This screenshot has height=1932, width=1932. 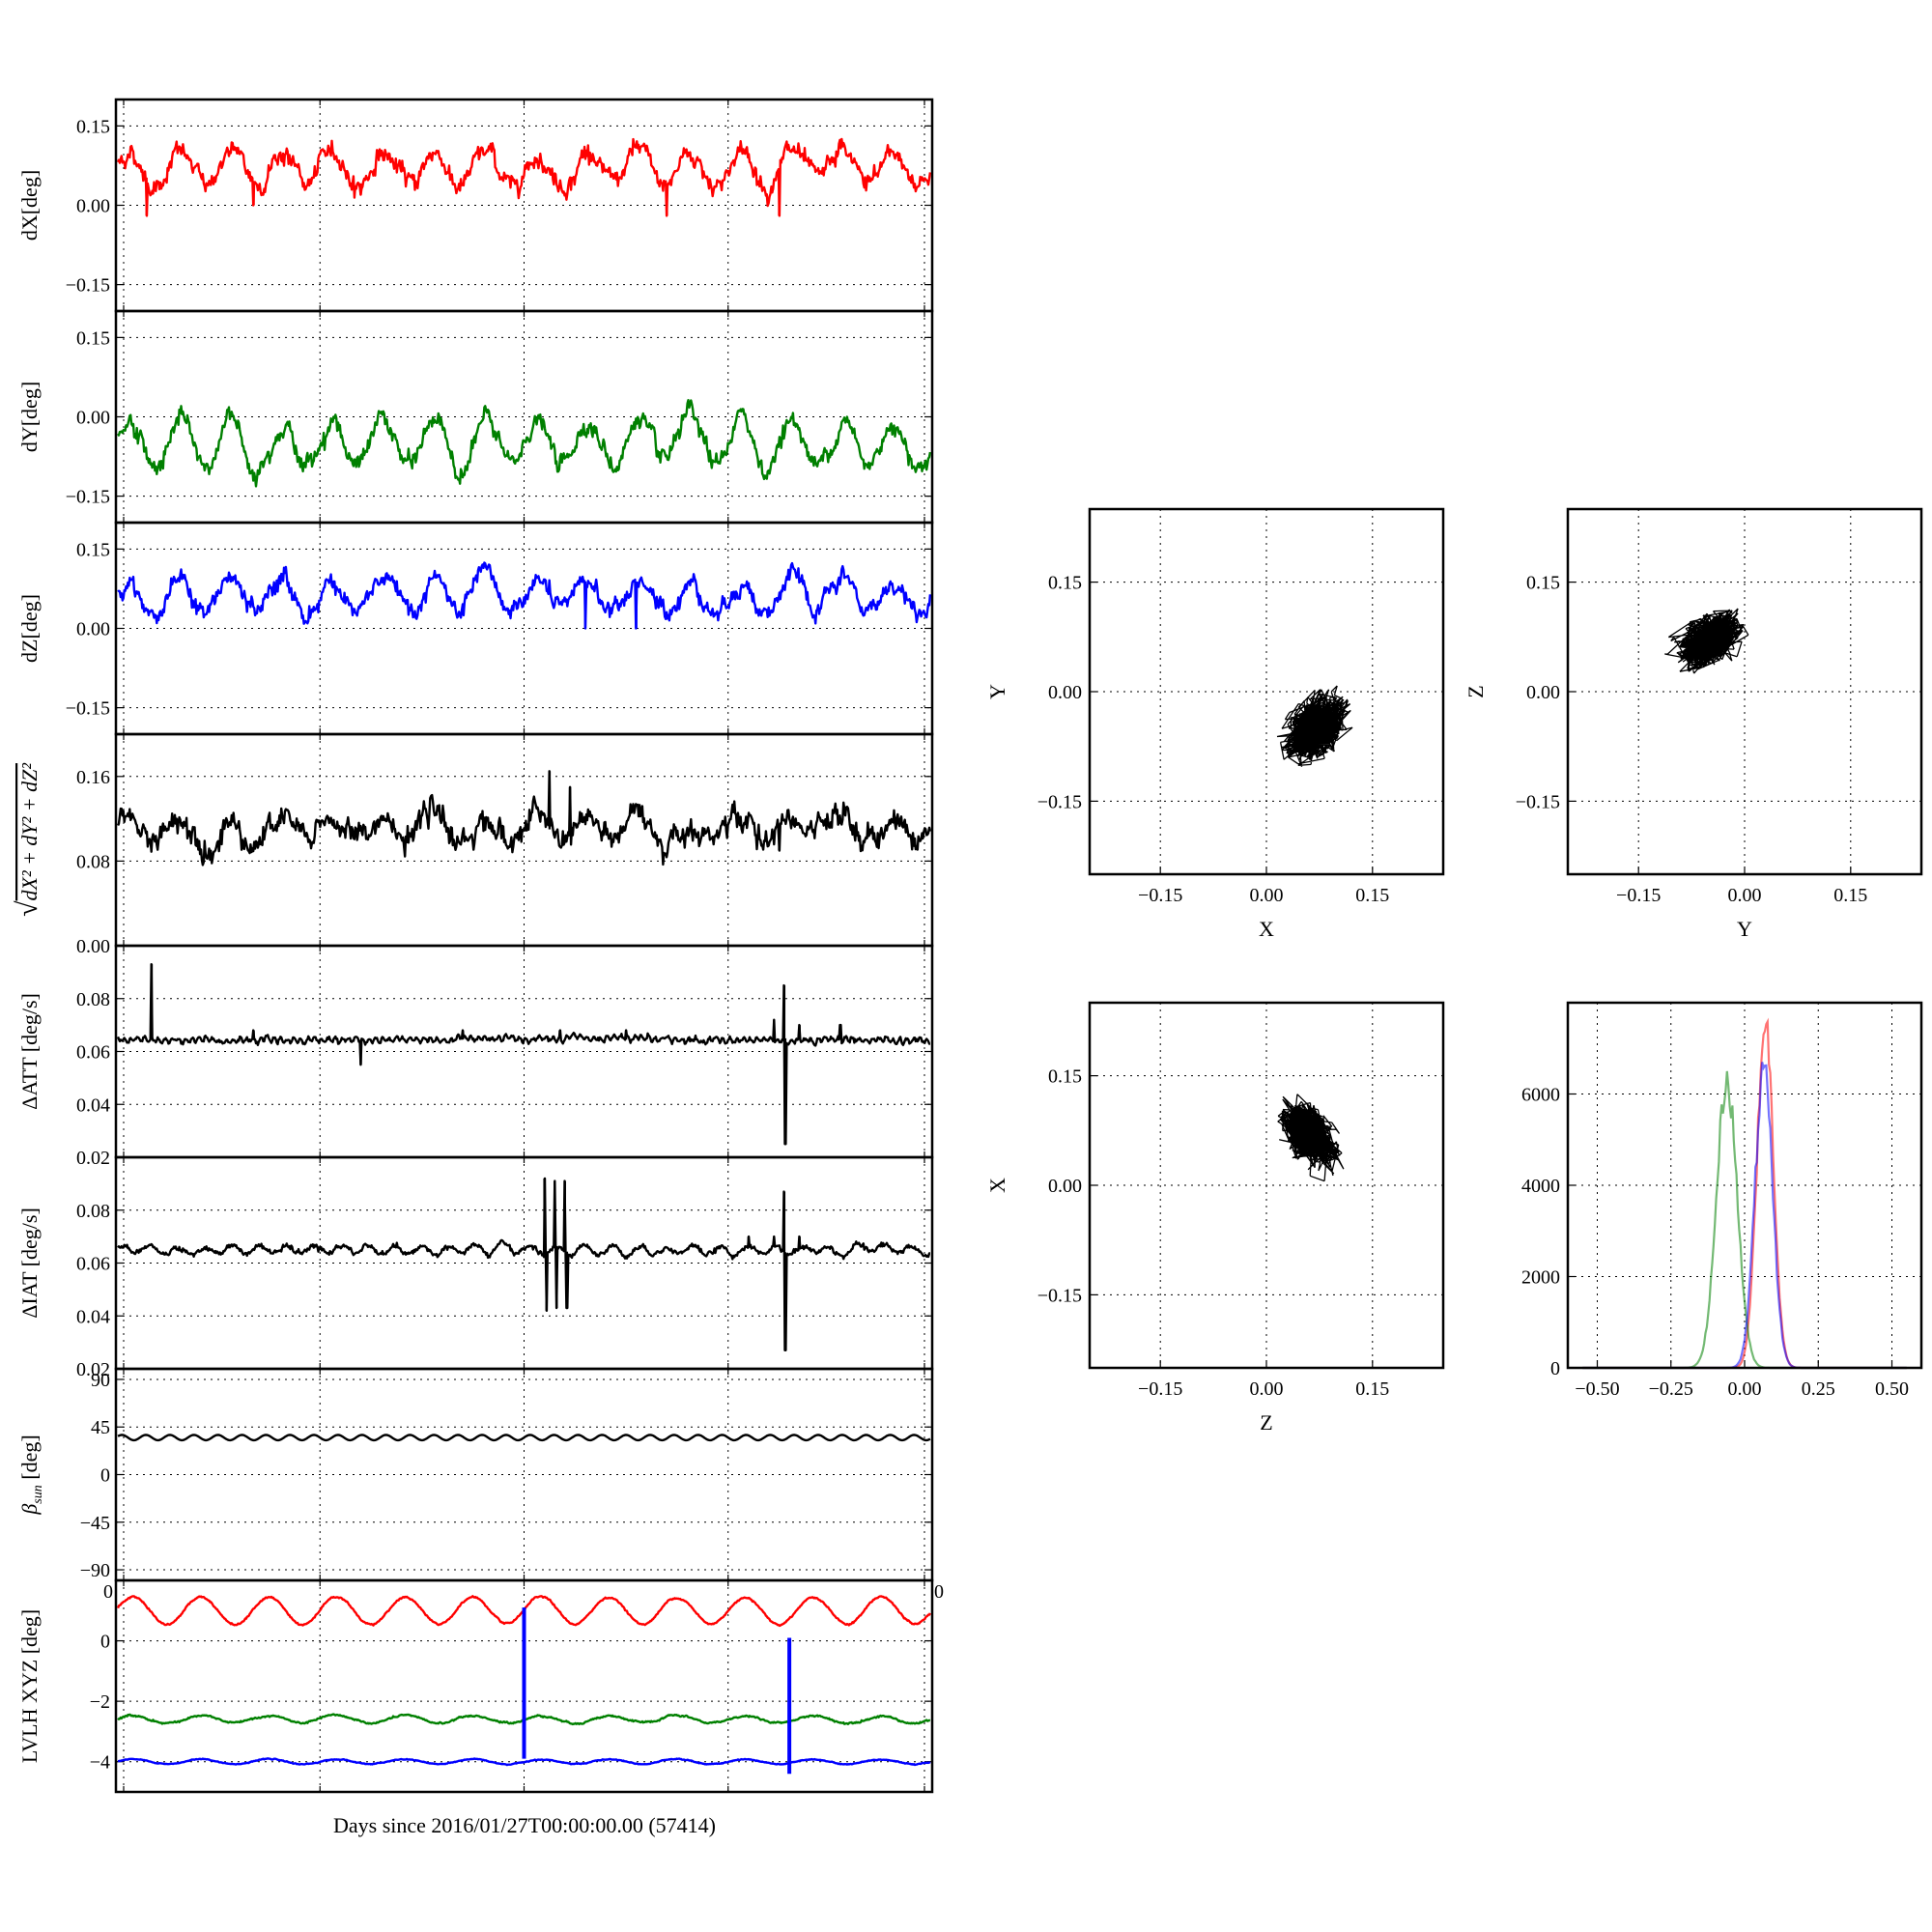 I want to click on y-axis-label: ΔATT [deg/s], so click(x=29, y=1051).